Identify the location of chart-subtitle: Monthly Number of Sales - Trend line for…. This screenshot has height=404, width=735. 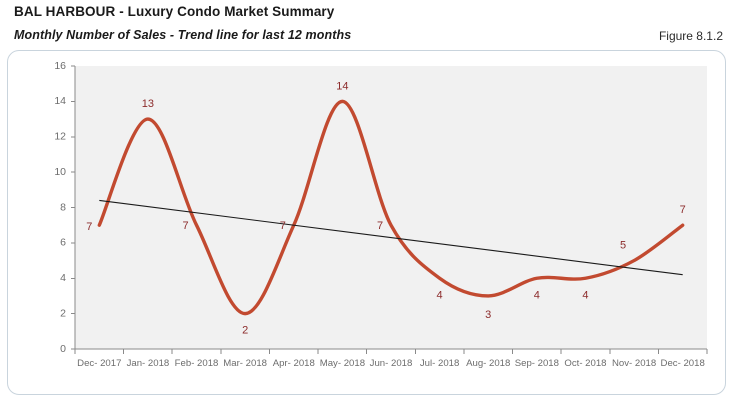
(183, 35).